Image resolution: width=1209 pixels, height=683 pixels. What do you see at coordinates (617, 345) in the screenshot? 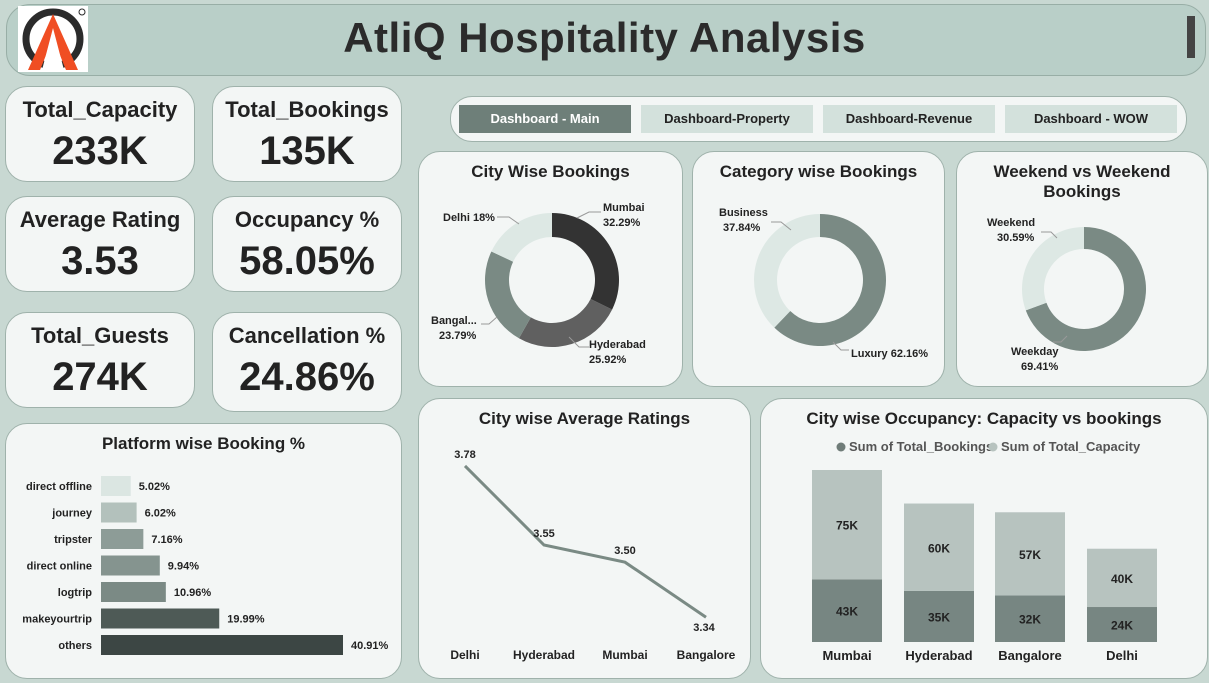
I see `label-hyderabad: Hyderabad` at bounding box center [617, 345].